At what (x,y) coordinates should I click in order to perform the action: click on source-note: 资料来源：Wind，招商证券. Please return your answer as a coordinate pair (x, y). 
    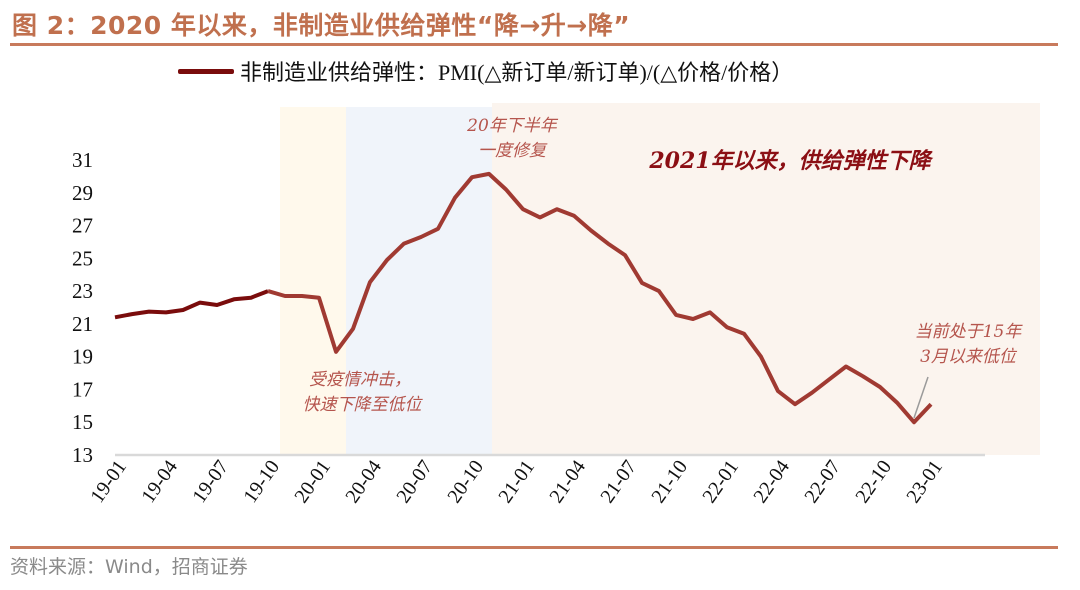
    Looking at the image, I should click on (129, 567).